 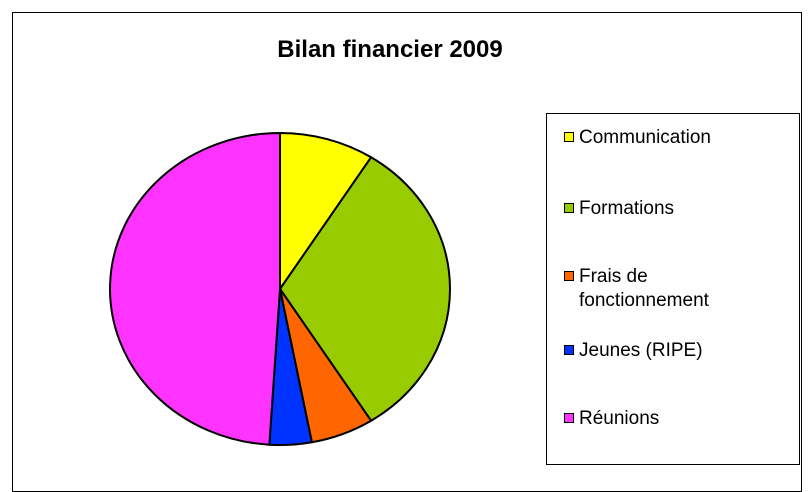 I want to click on legend-item: Réunions, so click(x=671, y=419).